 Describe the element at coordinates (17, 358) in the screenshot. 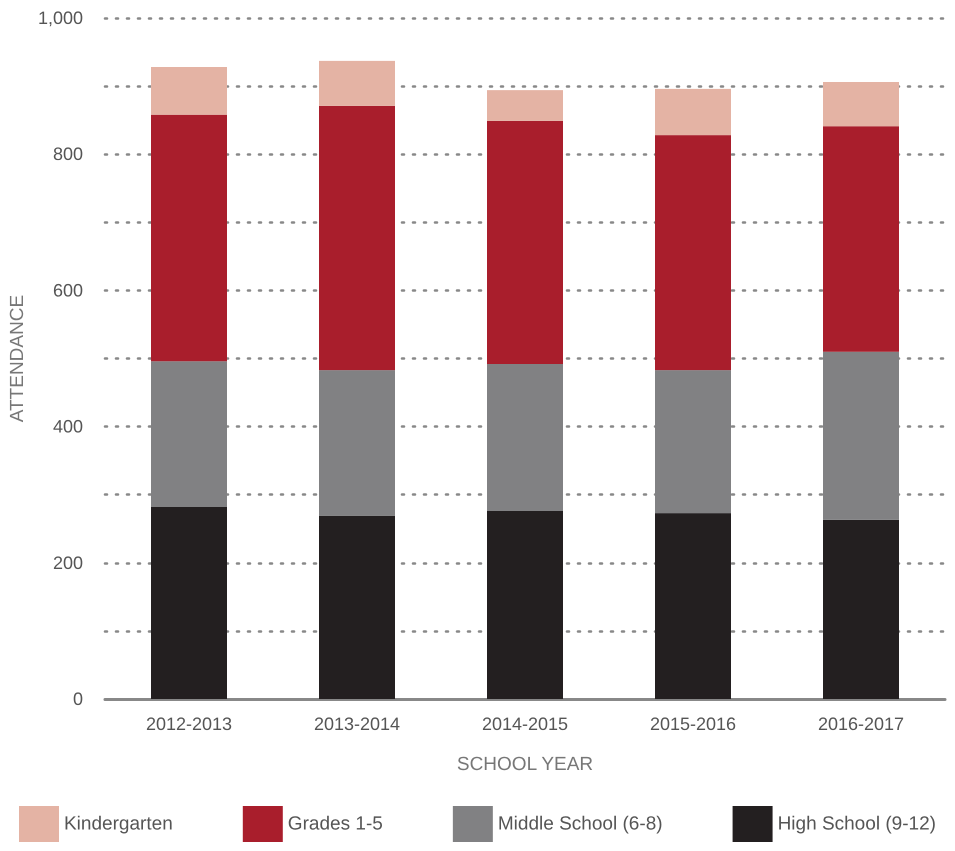

I see `y-axis-title: ATTENDANCE` at that location.